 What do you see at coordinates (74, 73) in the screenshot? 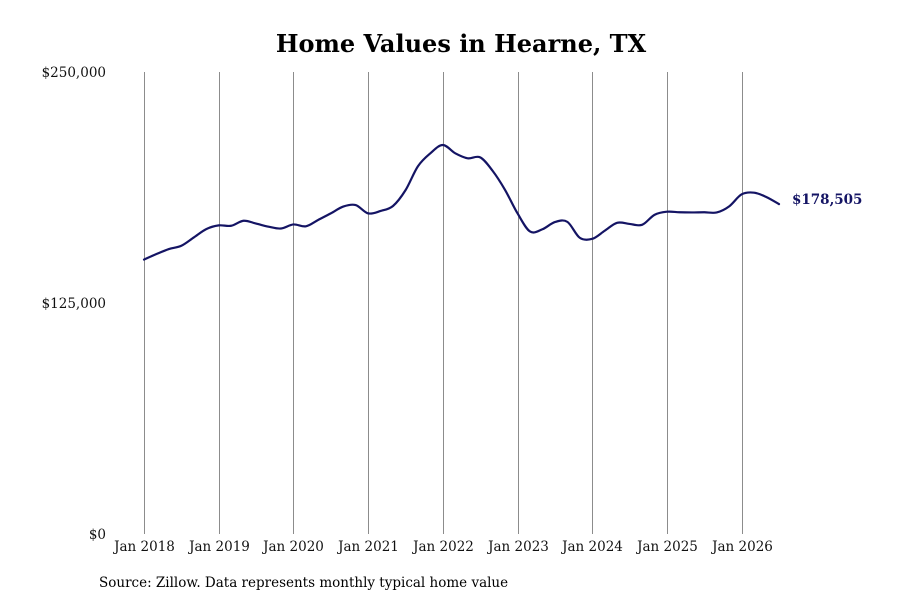
I see `y-tick-label: $250,000` at bounding box center [74, 73].